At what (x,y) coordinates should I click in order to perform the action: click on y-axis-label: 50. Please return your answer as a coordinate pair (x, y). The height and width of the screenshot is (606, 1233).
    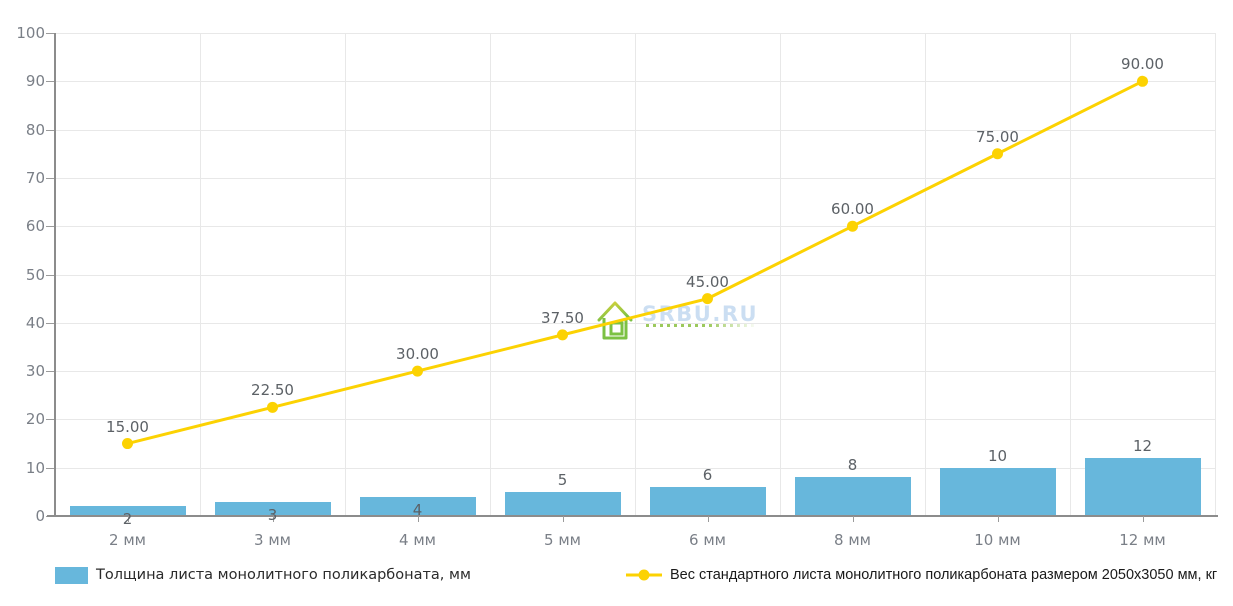
    Looking at the image, I should click on (35, 274).